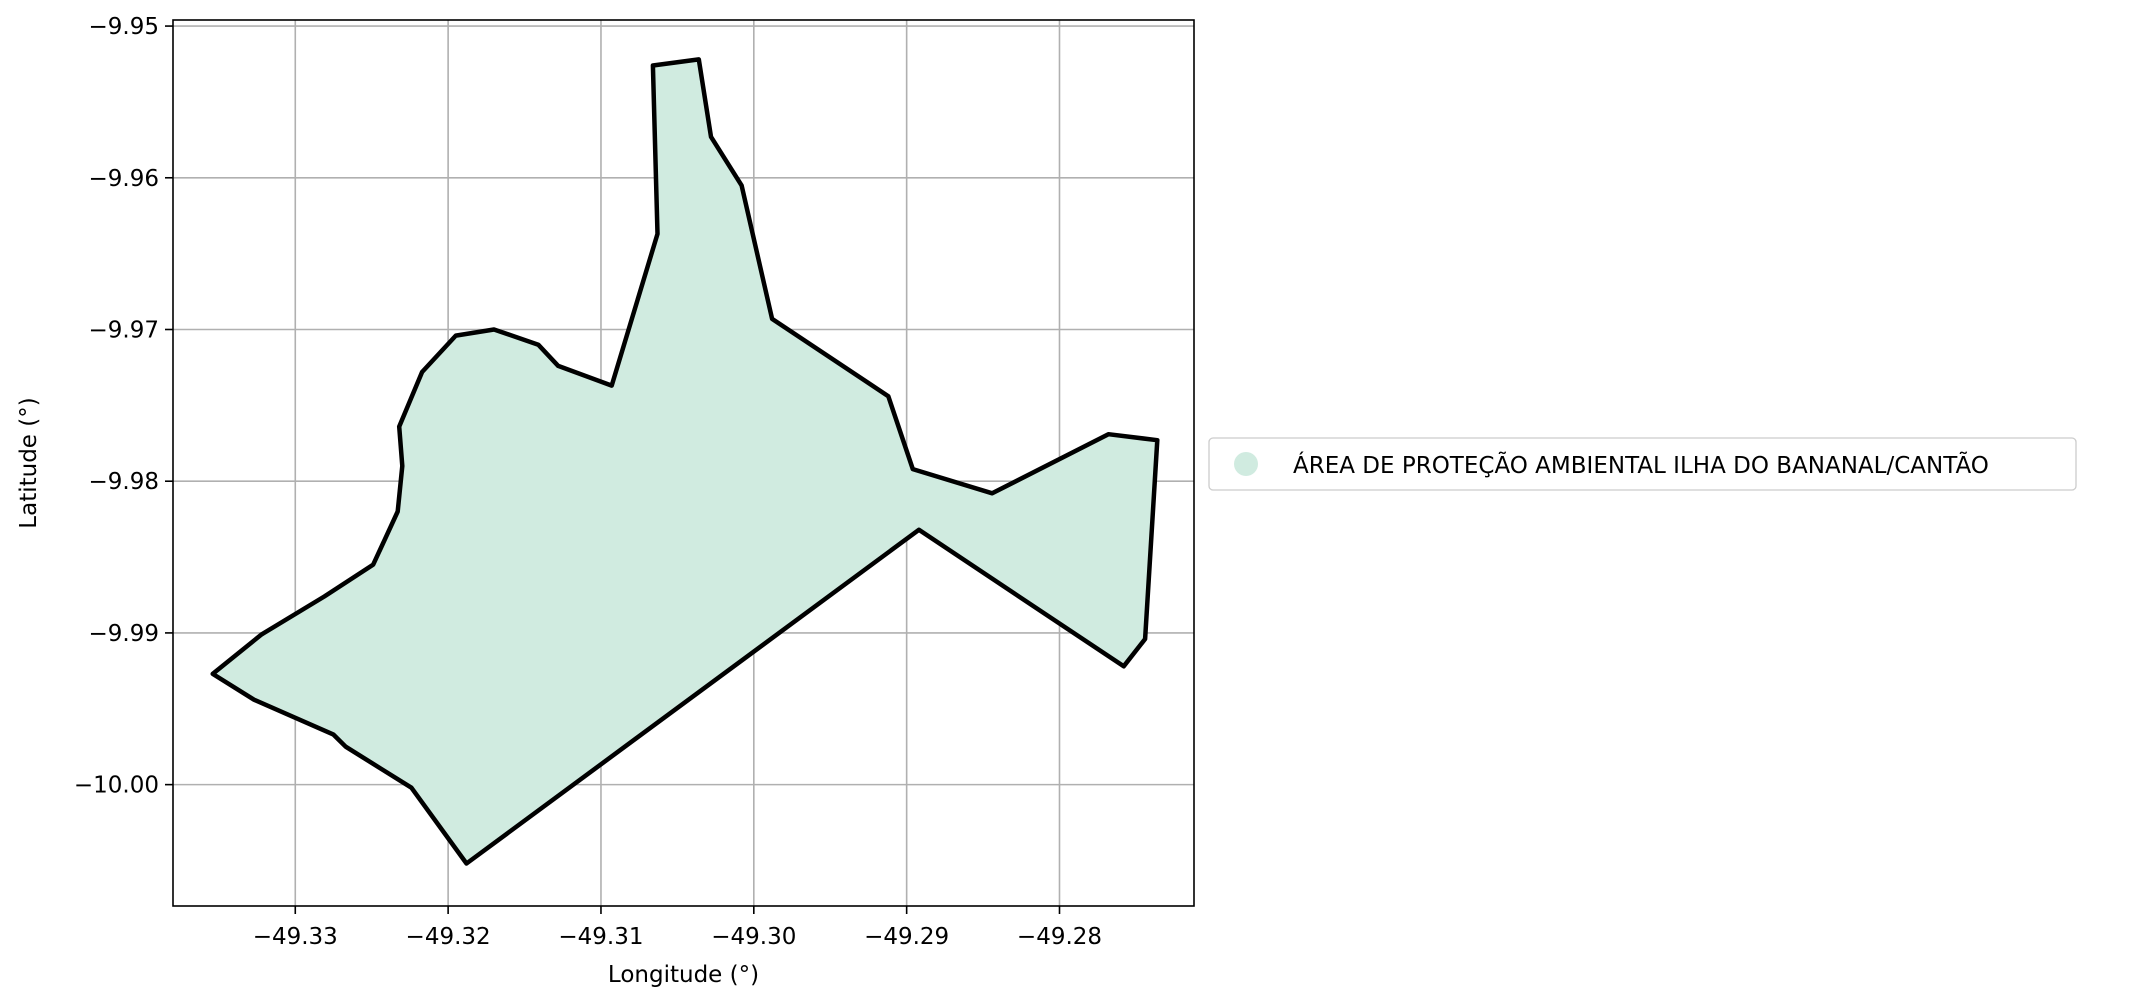 The image size is (2130, 1008). I want to click on y-tick-label: −10.00, so click(116, 786).